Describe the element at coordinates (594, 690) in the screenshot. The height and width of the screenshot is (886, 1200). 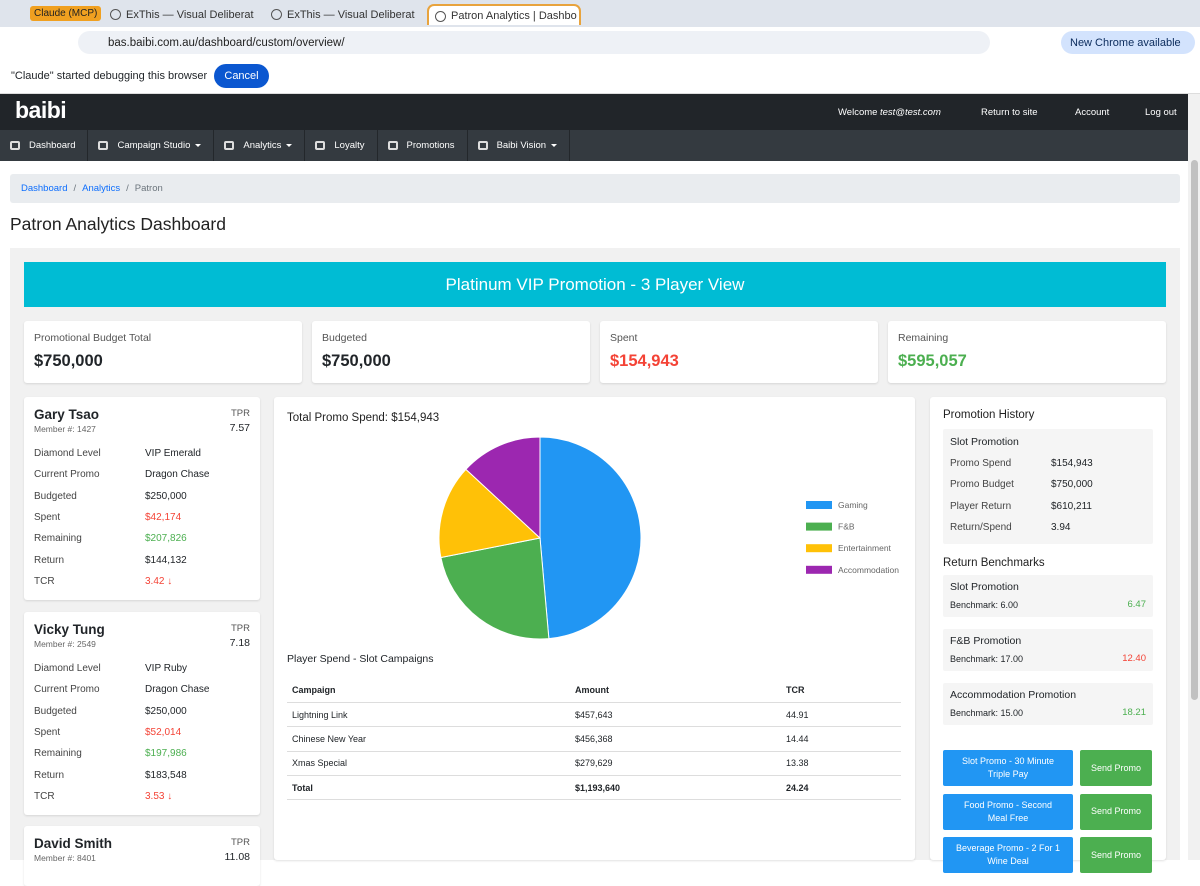
I see `table-header: Campaign Amount TCR` at that location.